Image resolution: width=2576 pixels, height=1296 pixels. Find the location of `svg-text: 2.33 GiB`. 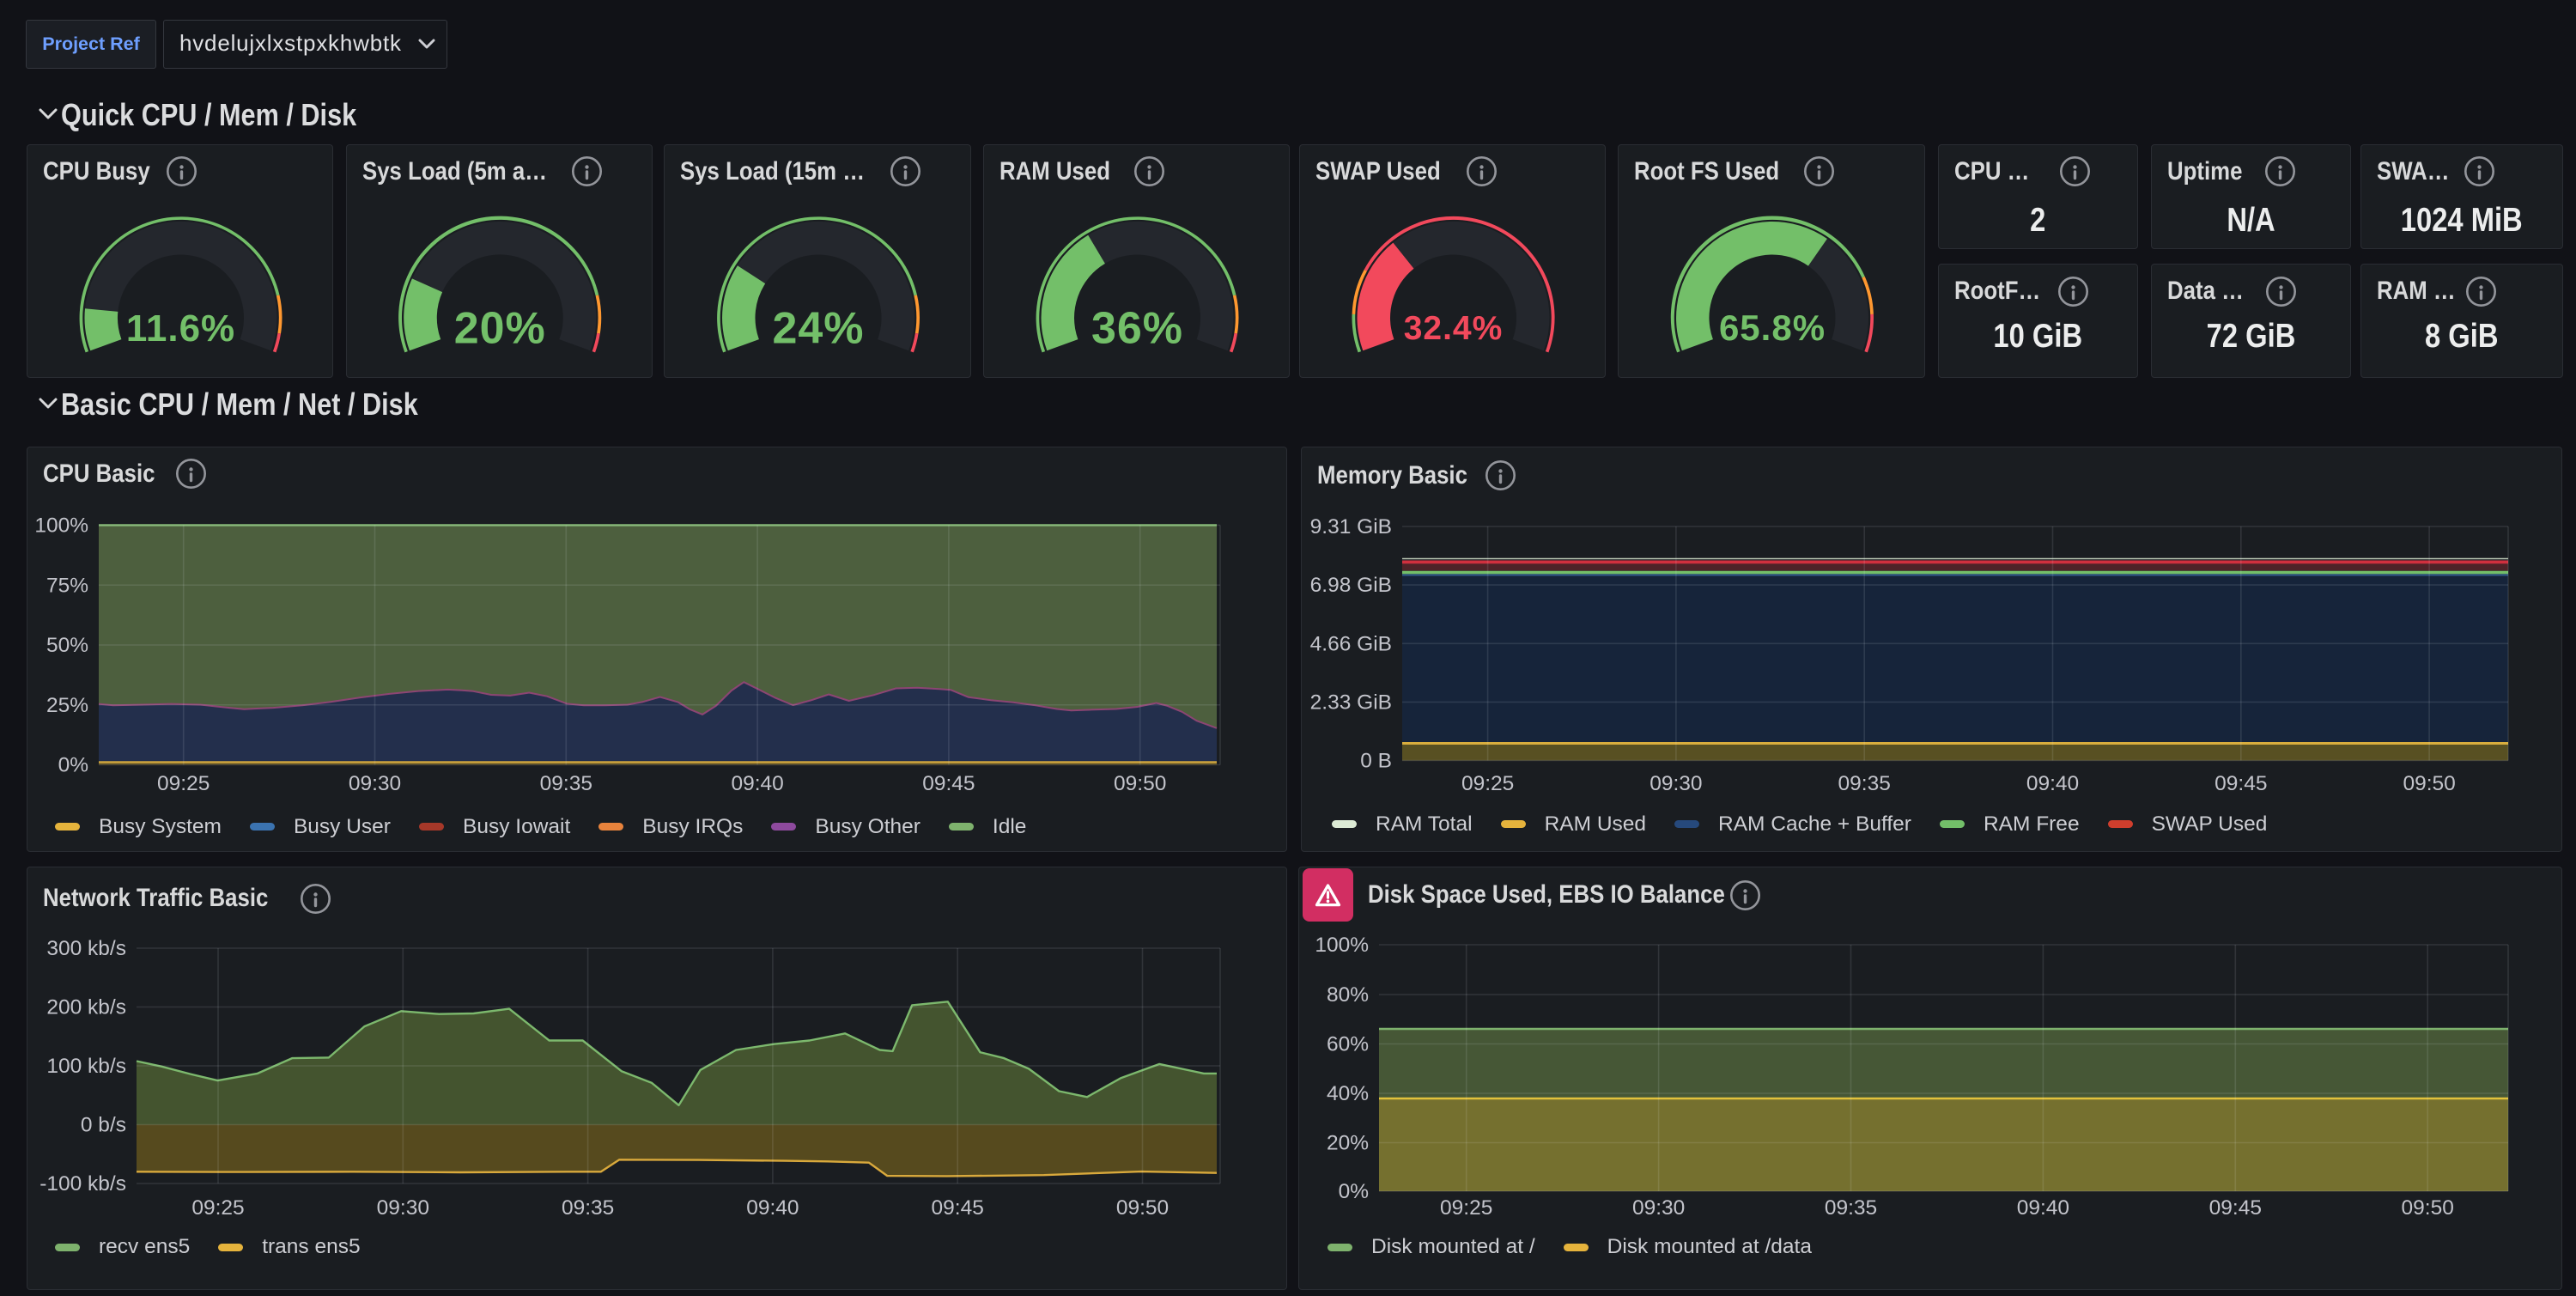

svg-text: 2.33 GiB is located at coordinates (1351, 702).